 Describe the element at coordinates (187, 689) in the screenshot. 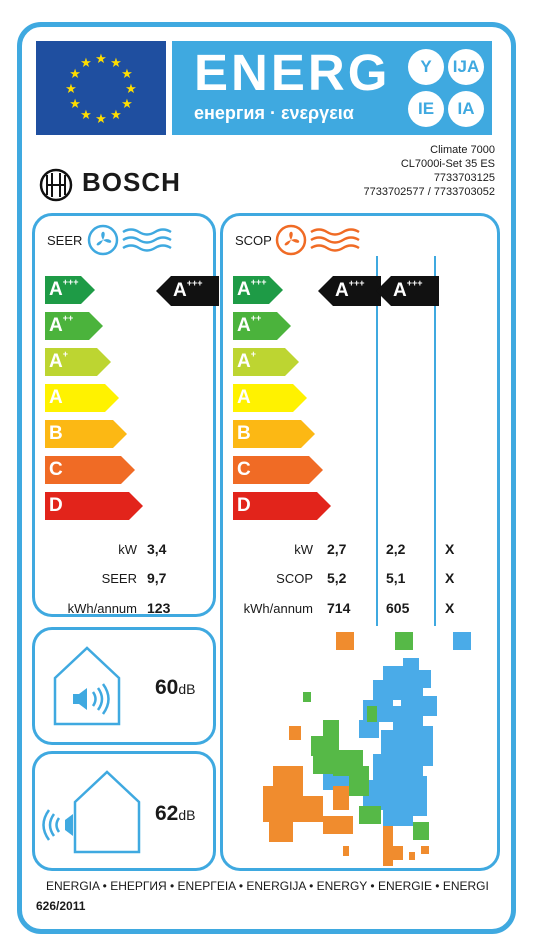

I see `indoor-noise-unit: dB` at that location.